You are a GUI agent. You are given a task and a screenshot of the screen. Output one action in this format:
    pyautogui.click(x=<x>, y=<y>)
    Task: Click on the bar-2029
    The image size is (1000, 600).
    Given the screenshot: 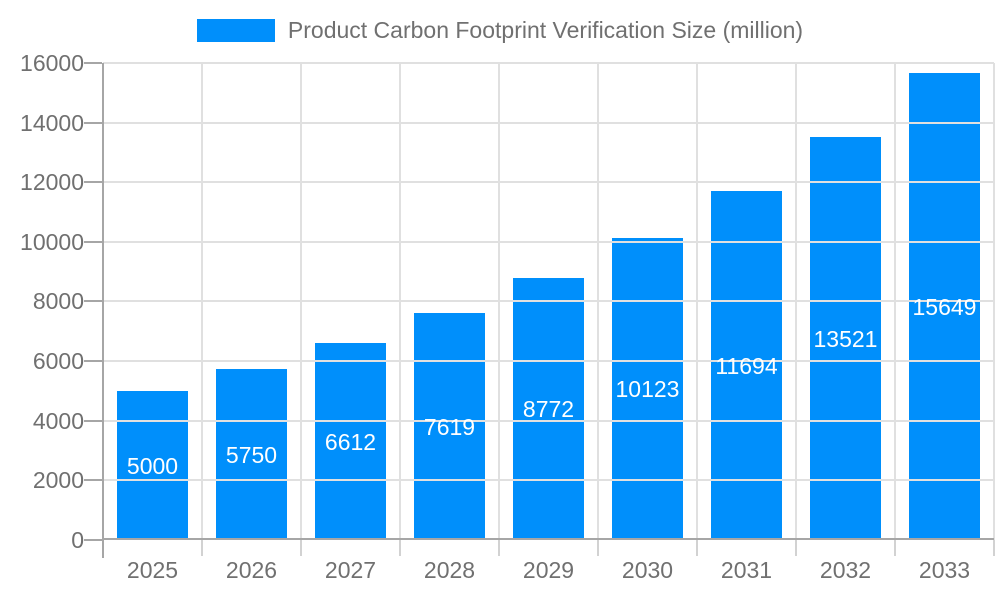 What is the action you would take?
    pyautogui.click(x=548, y=409)
    